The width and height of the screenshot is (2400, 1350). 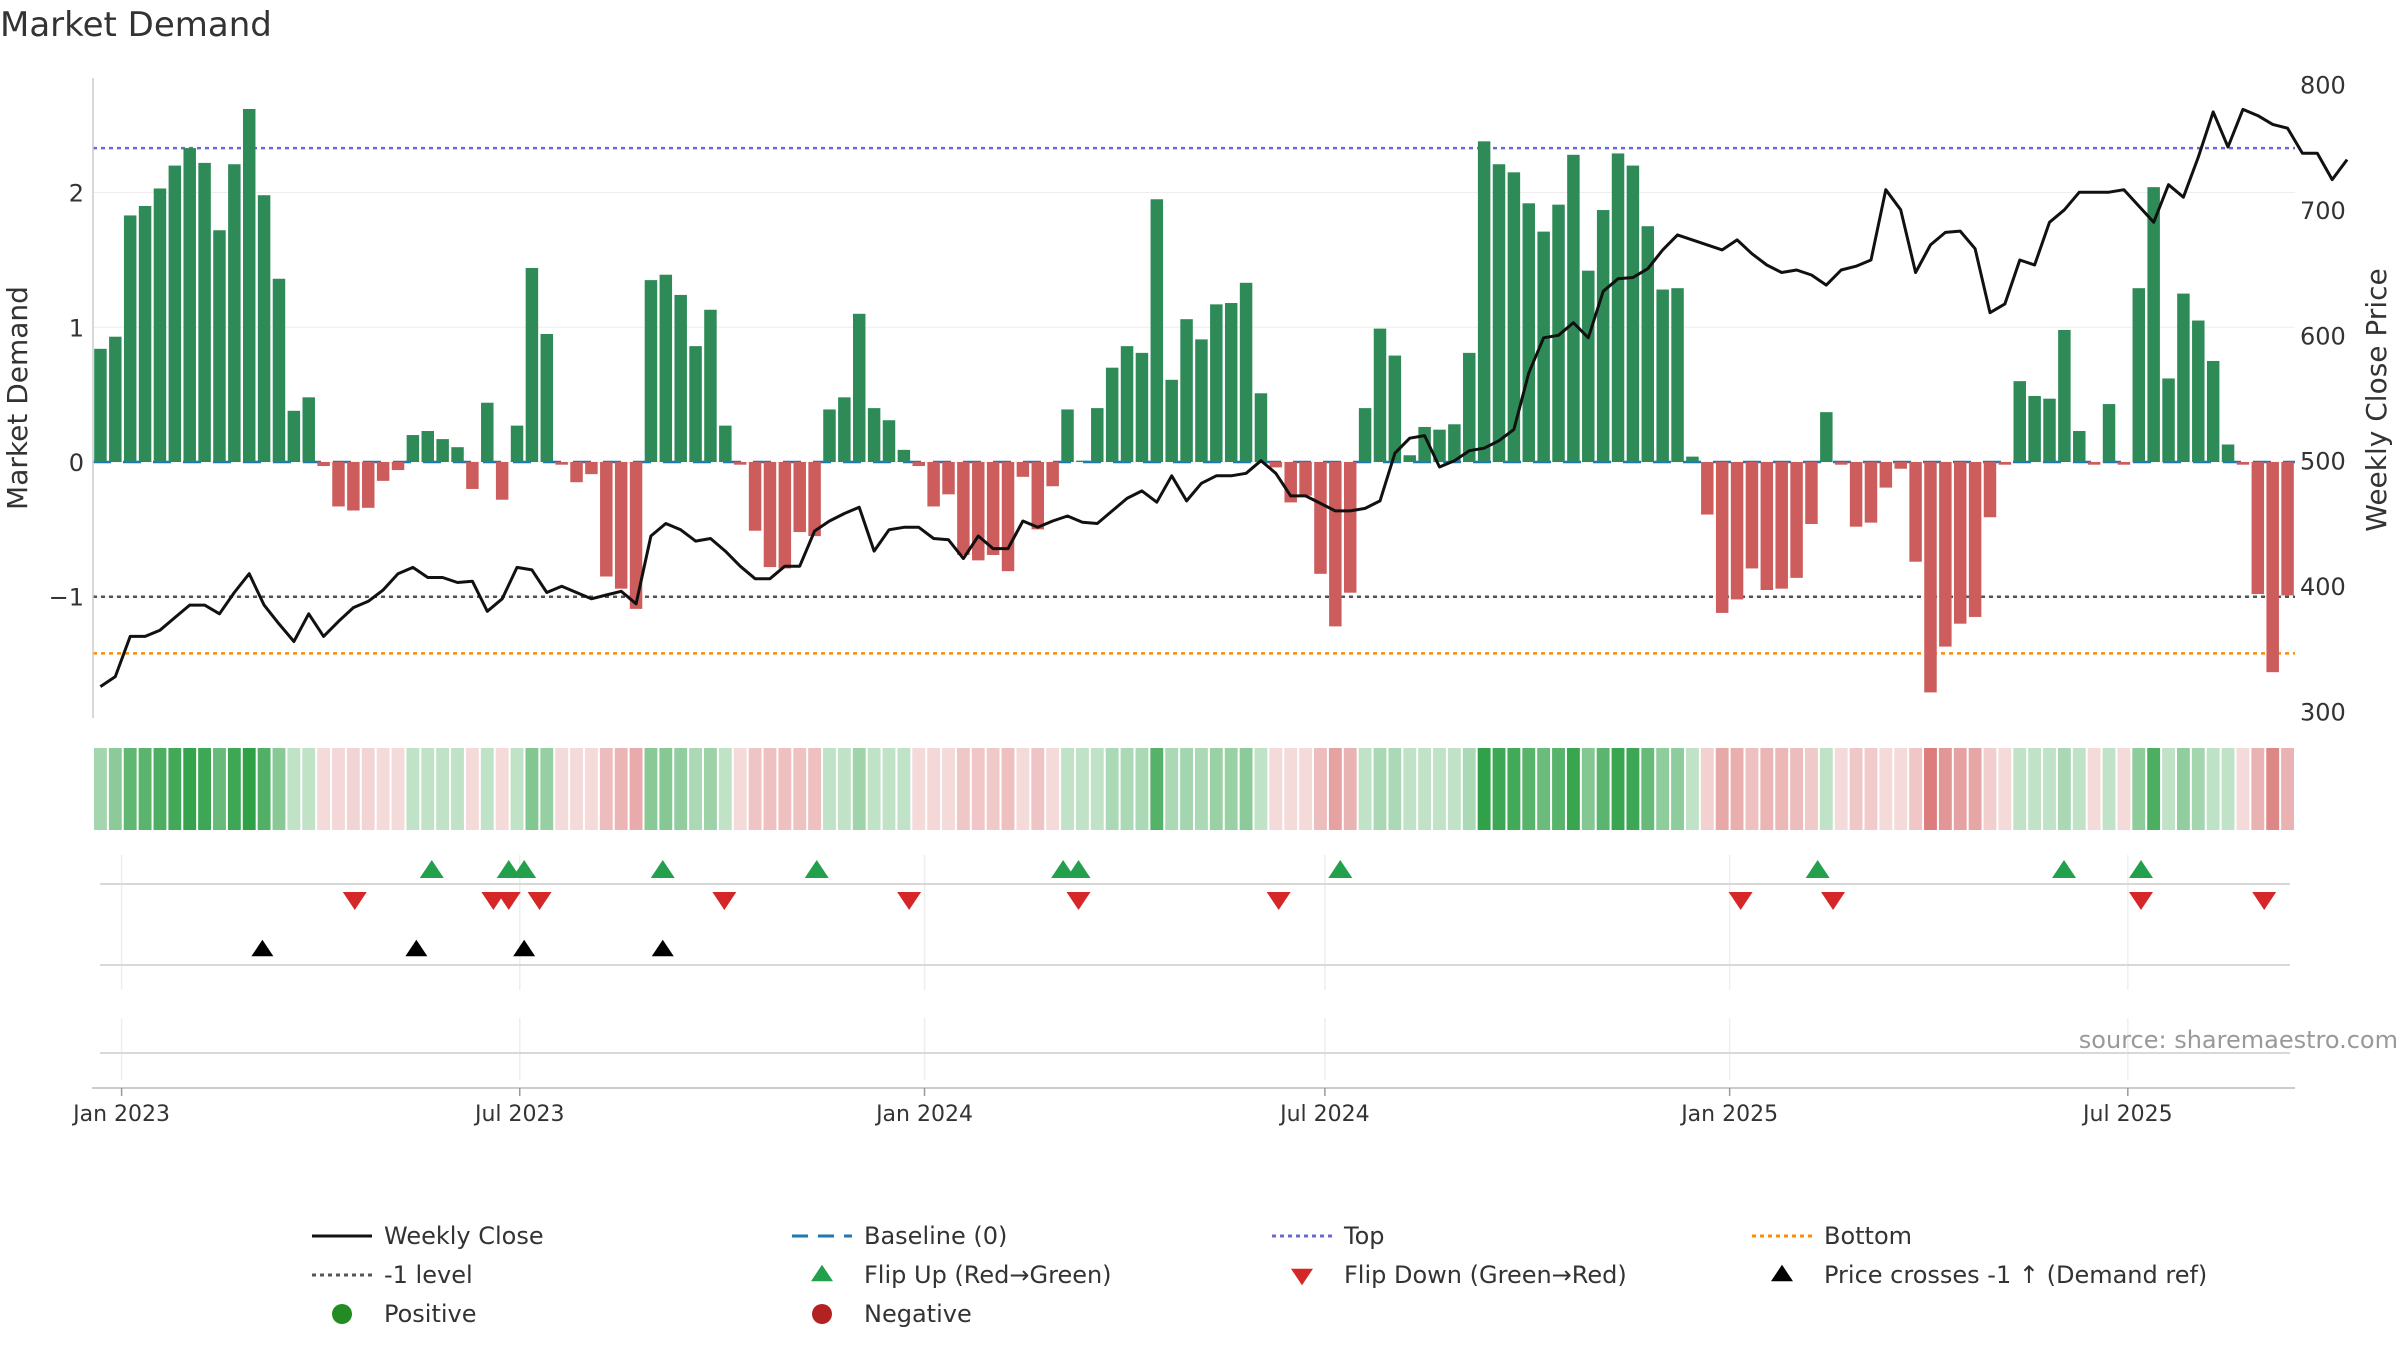 I want to click on event-markers, so click(x=1195, y=957).